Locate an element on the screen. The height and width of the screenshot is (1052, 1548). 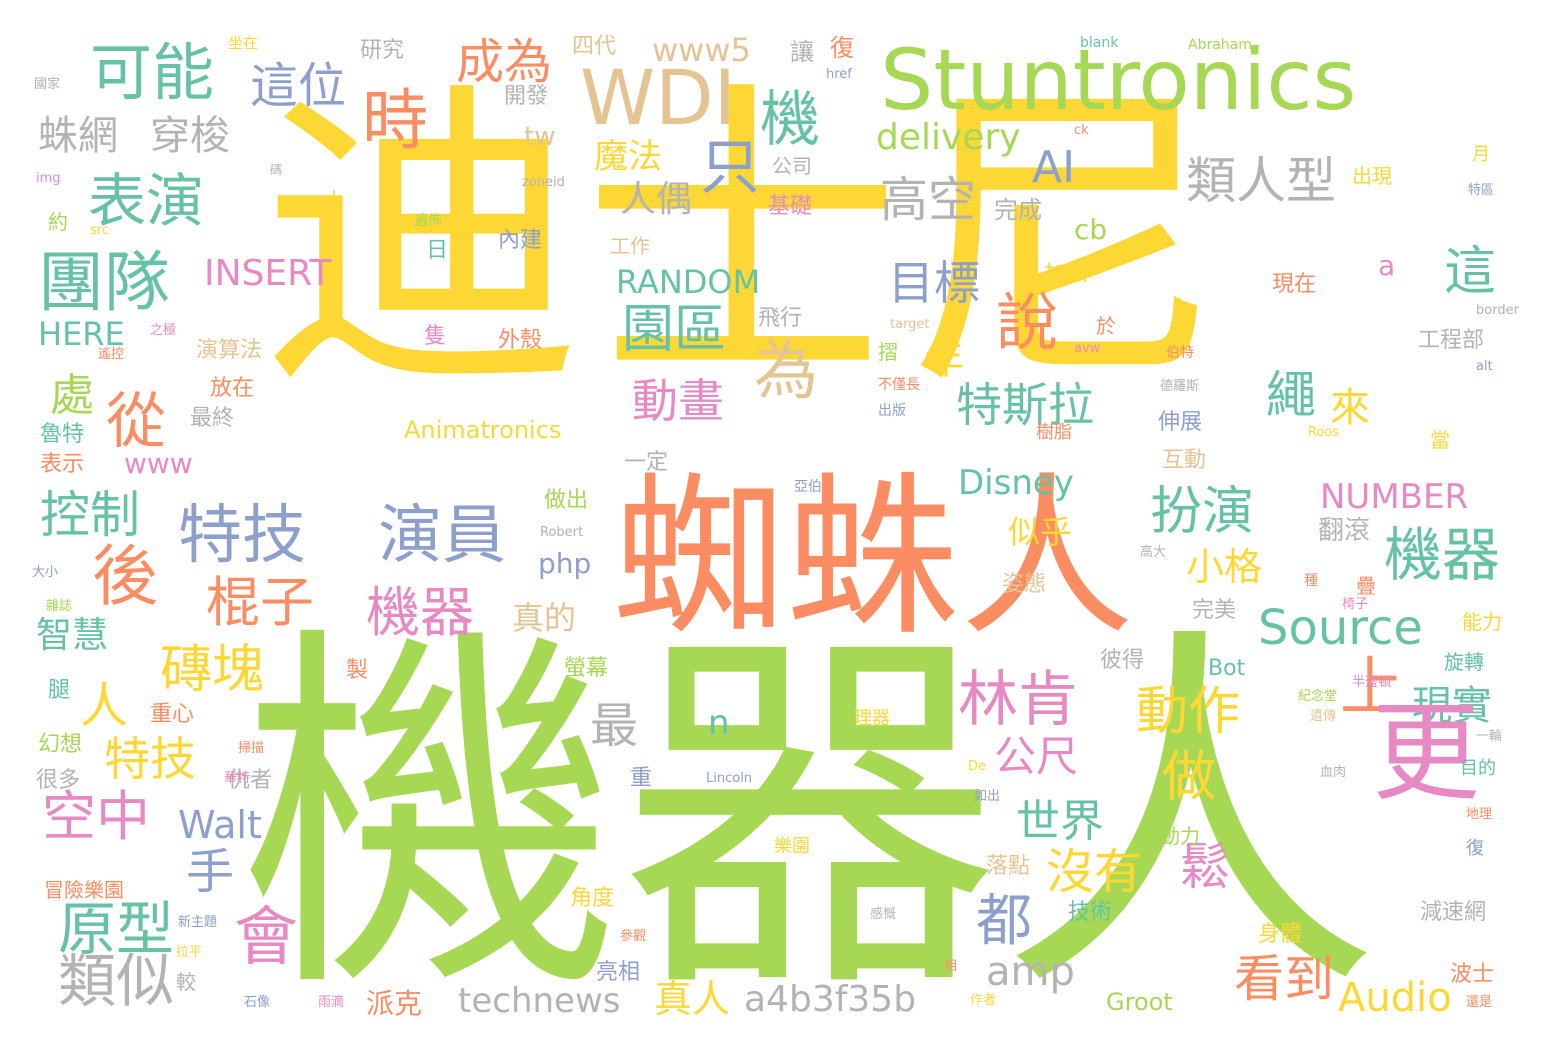
cloud-word: 身體 is located at coordinates (1280, 934).